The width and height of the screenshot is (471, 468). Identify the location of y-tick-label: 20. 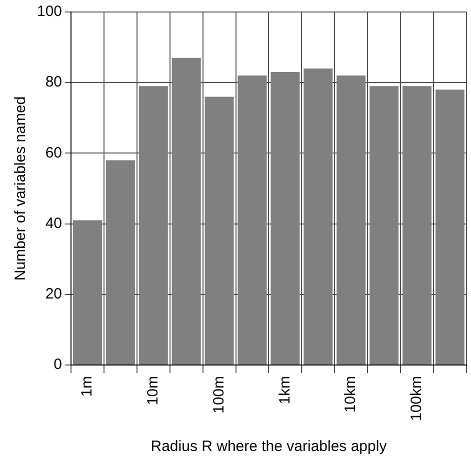
(53, 294).